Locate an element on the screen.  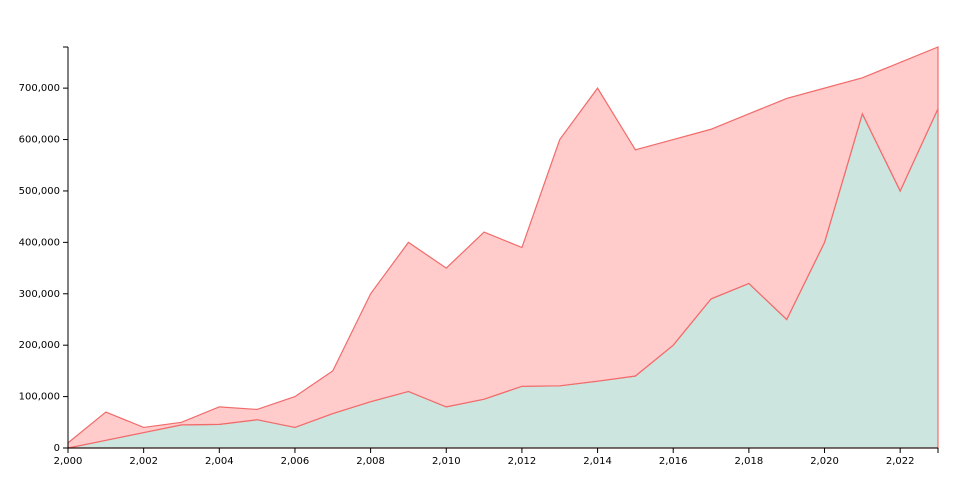
y-tick-label: 0 is located at coordinates (57, 448).